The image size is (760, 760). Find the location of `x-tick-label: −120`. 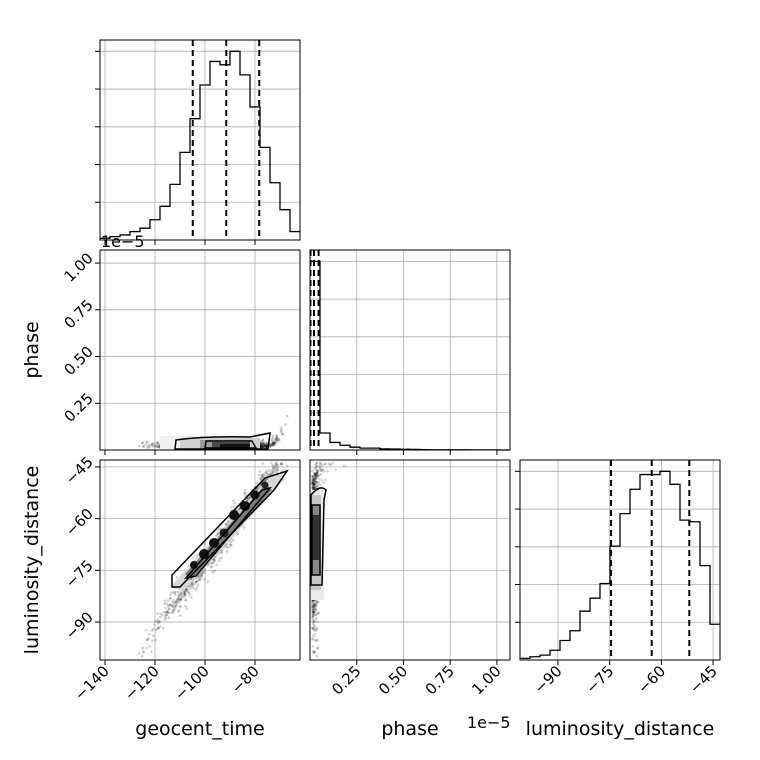

x-tick-label: −120 is located at coordinates (142, 683).